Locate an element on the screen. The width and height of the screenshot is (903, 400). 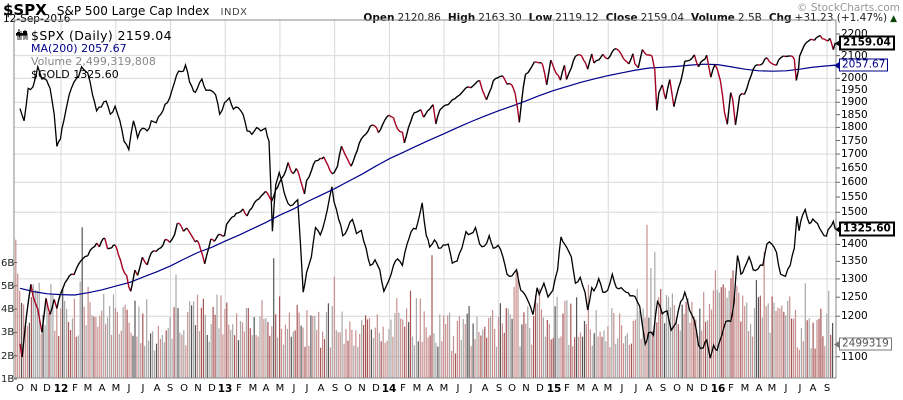
legend-text-2: Volume 2,499,319,808 is located at coordinates (93, 61).